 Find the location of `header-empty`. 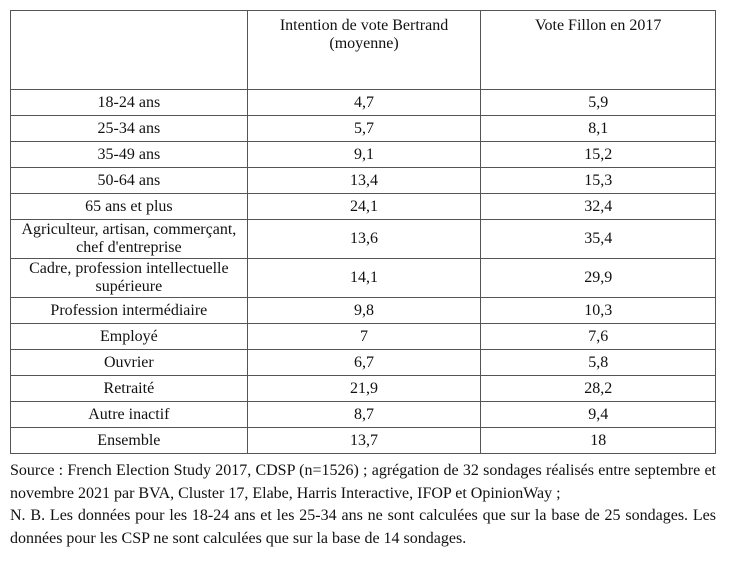

header-empty is located at coordinates (129, 50).